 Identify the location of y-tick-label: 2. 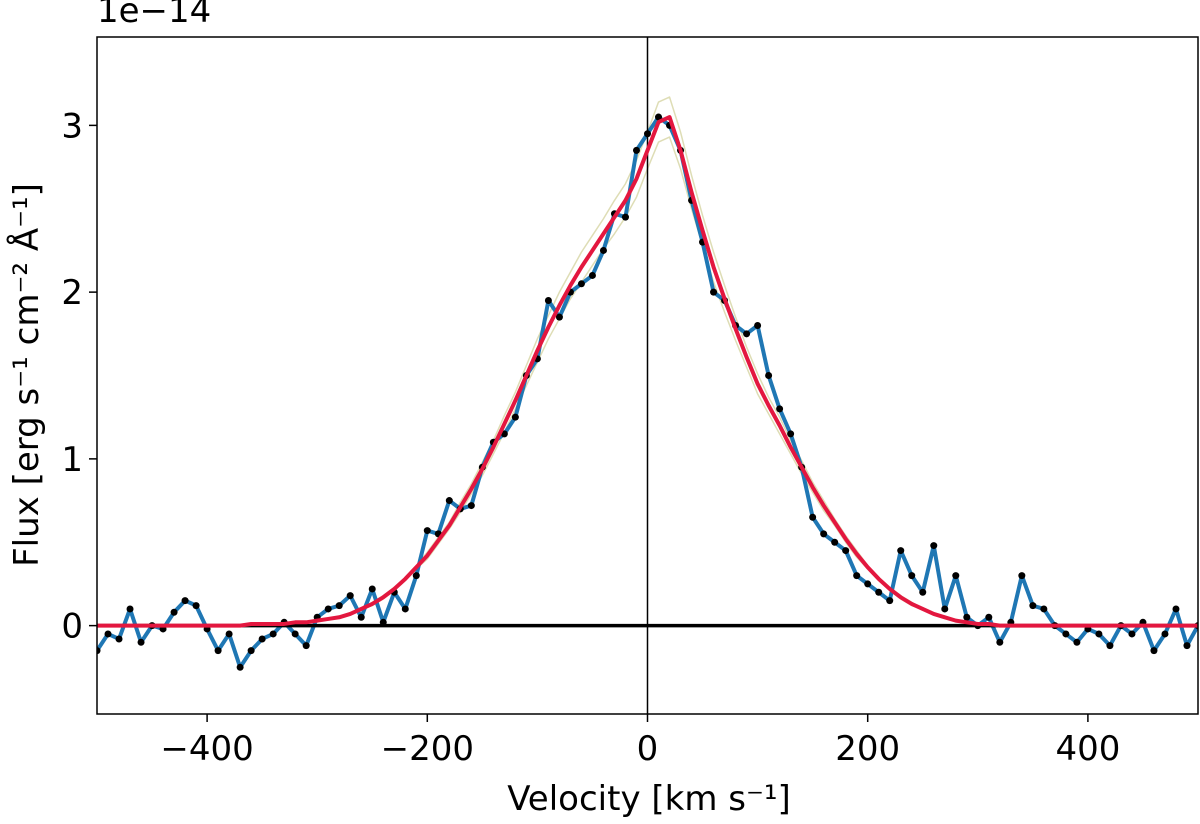
(72, 293).